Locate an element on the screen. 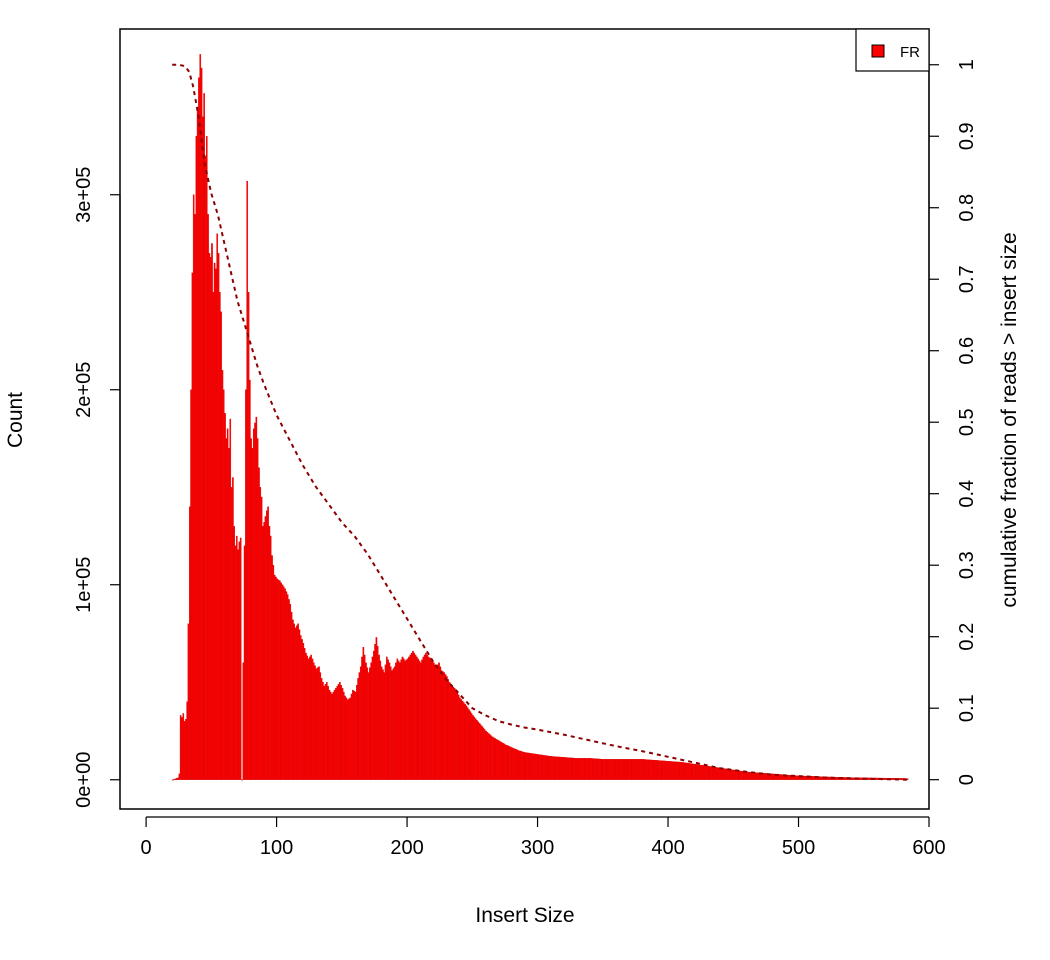  y2-tick-label: 0.3 is located at coordinates (967, 565).